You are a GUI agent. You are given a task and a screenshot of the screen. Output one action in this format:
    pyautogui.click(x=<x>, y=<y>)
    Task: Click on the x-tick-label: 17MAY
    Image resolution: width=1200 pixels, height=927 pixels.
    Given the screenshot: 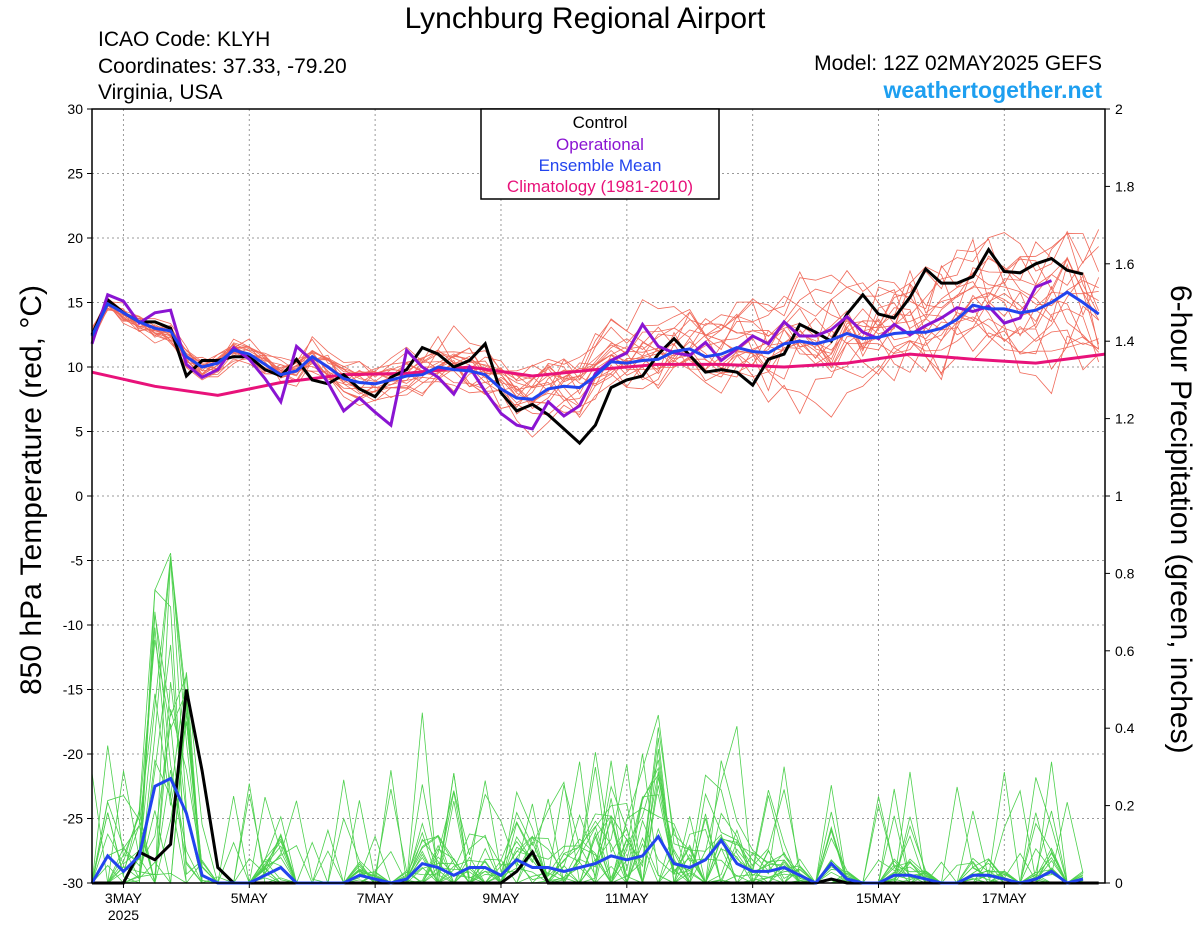 What is the action you would take?
    pyautogui.click(x=1005, y=898)
    